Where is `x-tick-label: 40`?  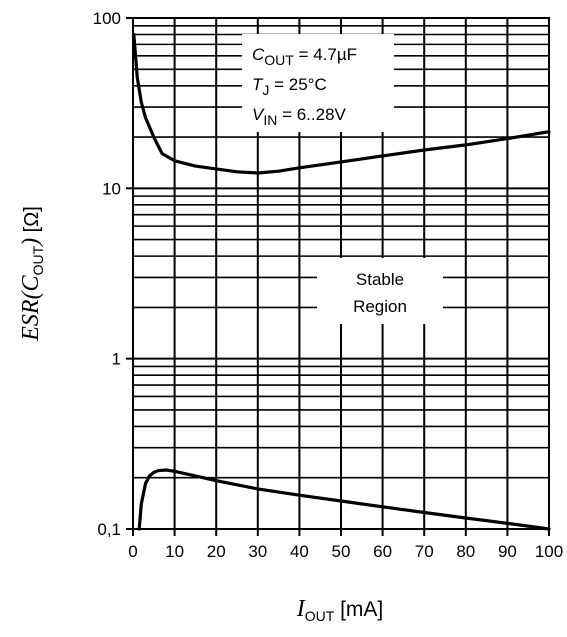 x-tick-label: 40 is located at coordinates (299, 551).